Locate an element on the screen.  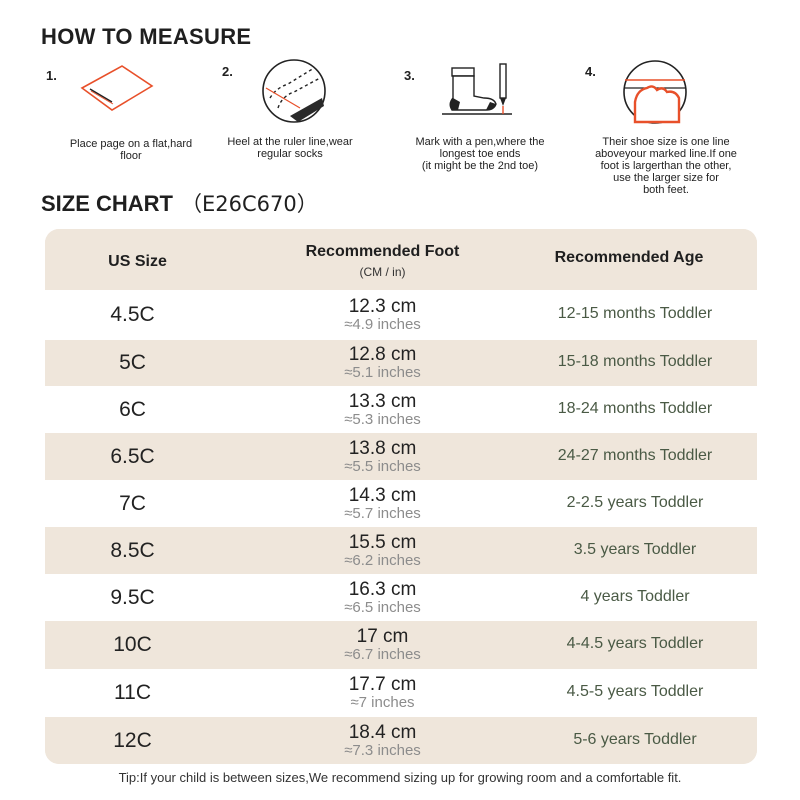
foot-cm: 17.7 cm is located at coordinates (382, 684).